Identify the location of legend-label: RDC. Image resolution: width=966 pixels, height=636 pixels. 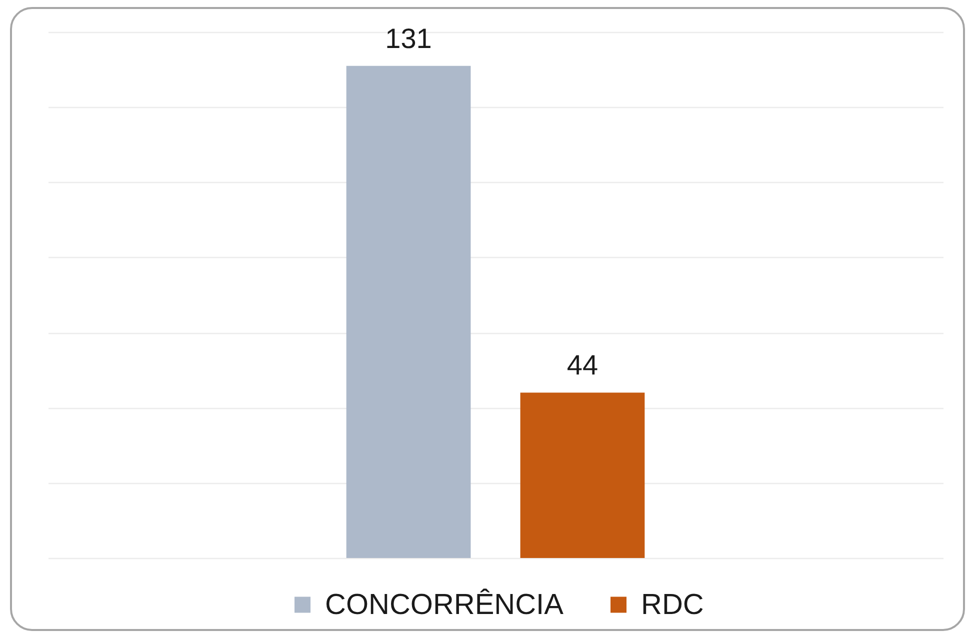
(672, 604).